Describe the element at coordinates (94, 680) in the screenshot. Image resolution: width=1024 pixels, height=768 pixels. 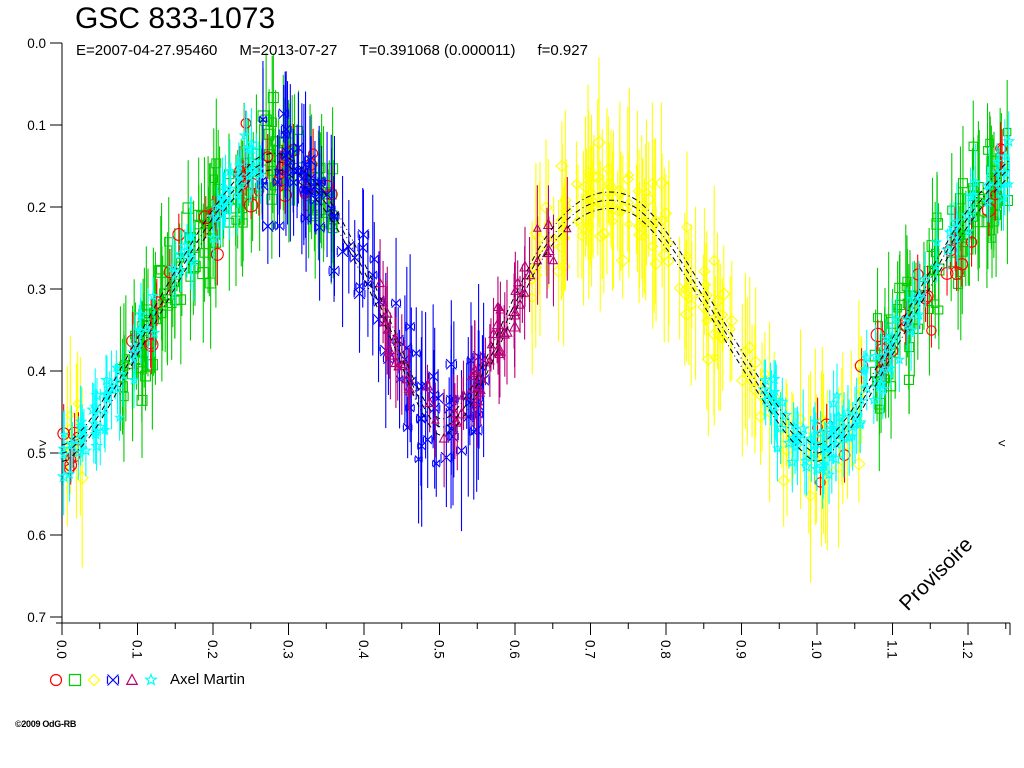
I see `diamond-legend-icon` at that location.